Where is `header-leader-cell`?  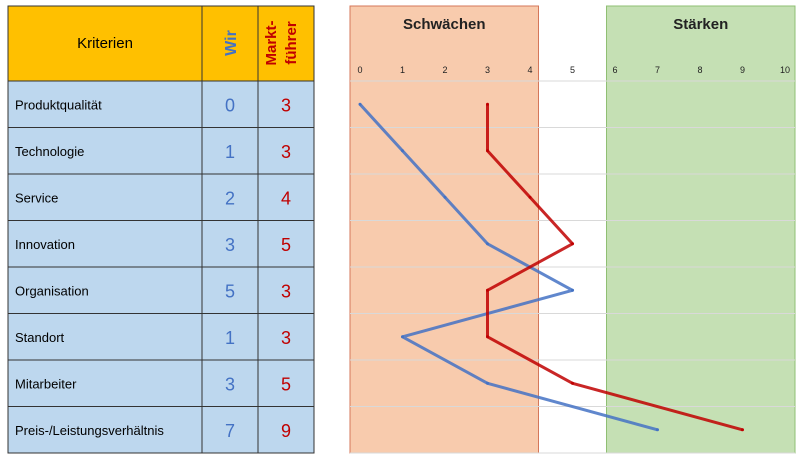
header-leader-cell is located at coordinates (286, 43).